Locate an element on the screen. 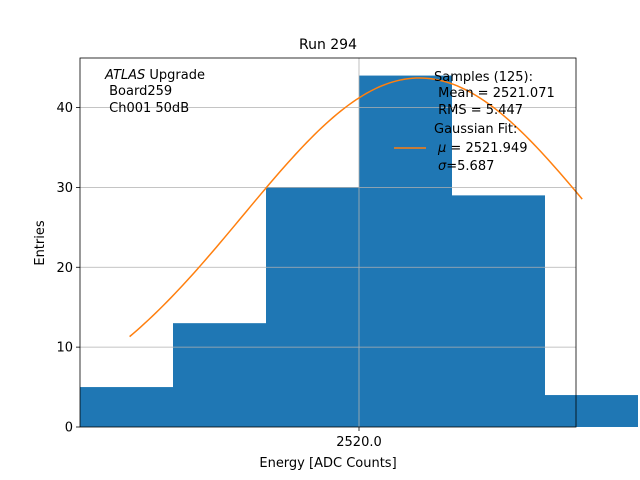 The height and width of the screenshot is (480, 640). atlas-annotation: ATLAS Upgrade Board259 Ch001 50dB is located at coordinates (154, 92).